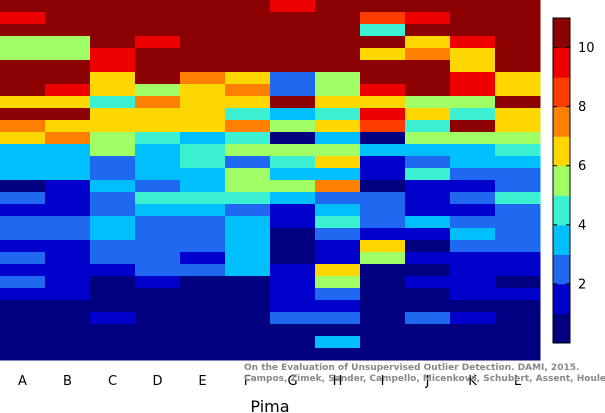 This screenshot has width=605, height=413. I want to click on colorbar-ticks: 2 4 6 8 10, so click(574, 166).